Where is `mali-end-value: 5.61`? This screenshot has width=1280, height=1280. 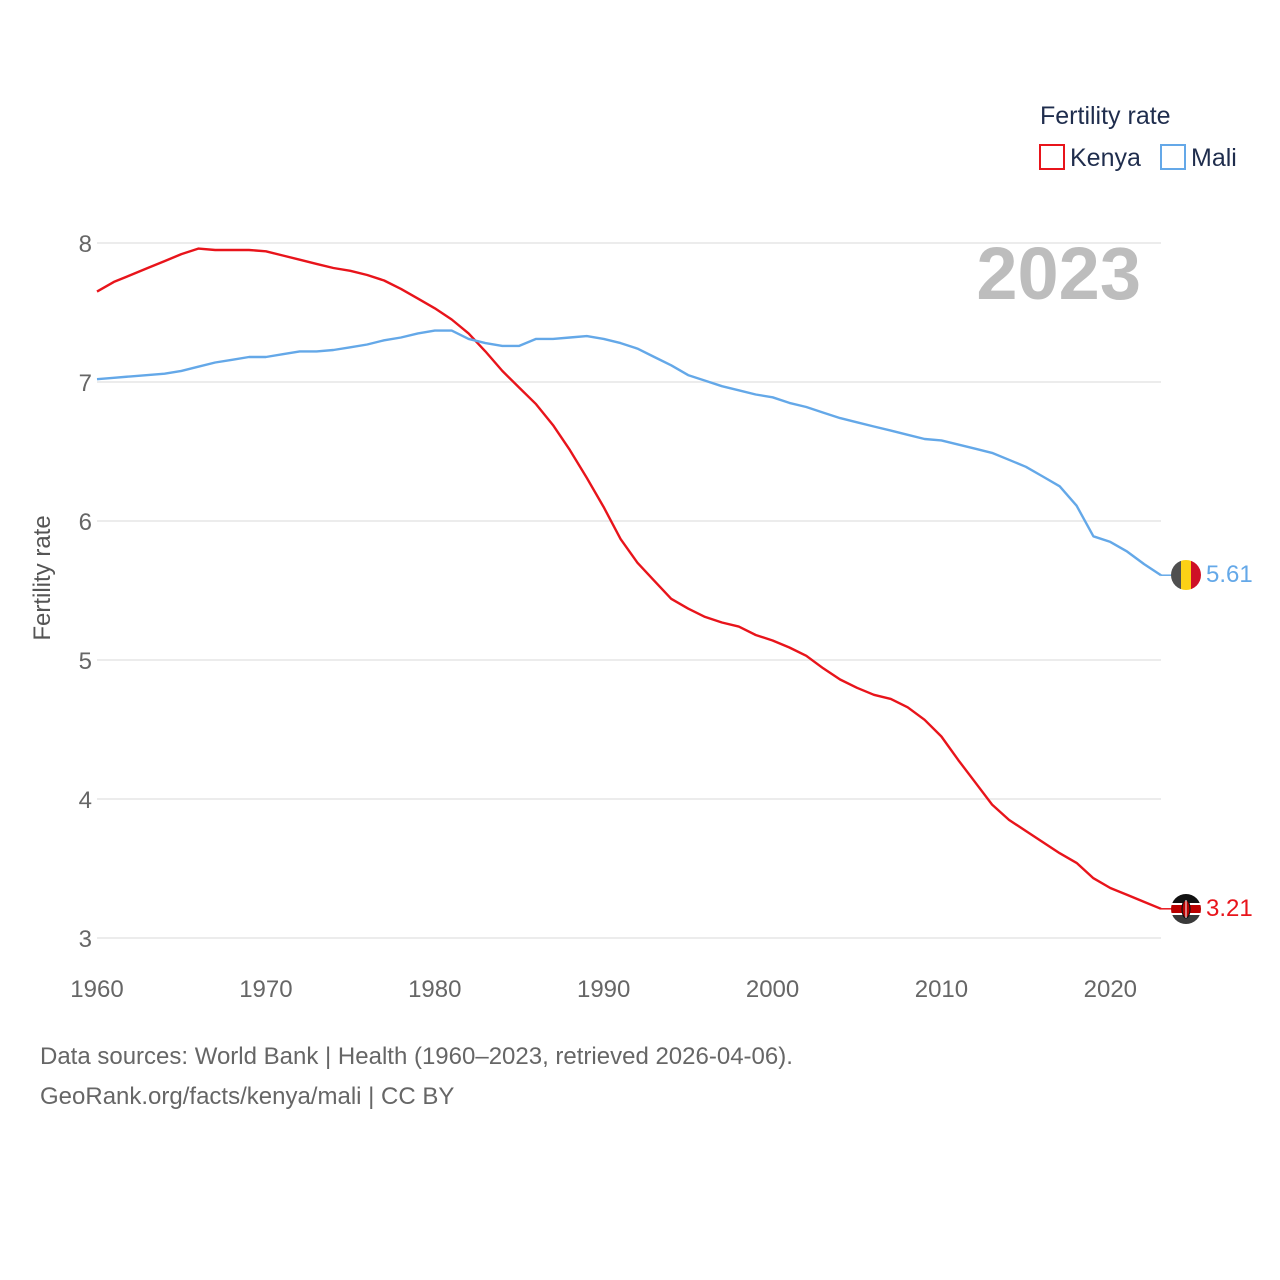
mali-end-value: 5.61 is located at coordinates (1229, 574).